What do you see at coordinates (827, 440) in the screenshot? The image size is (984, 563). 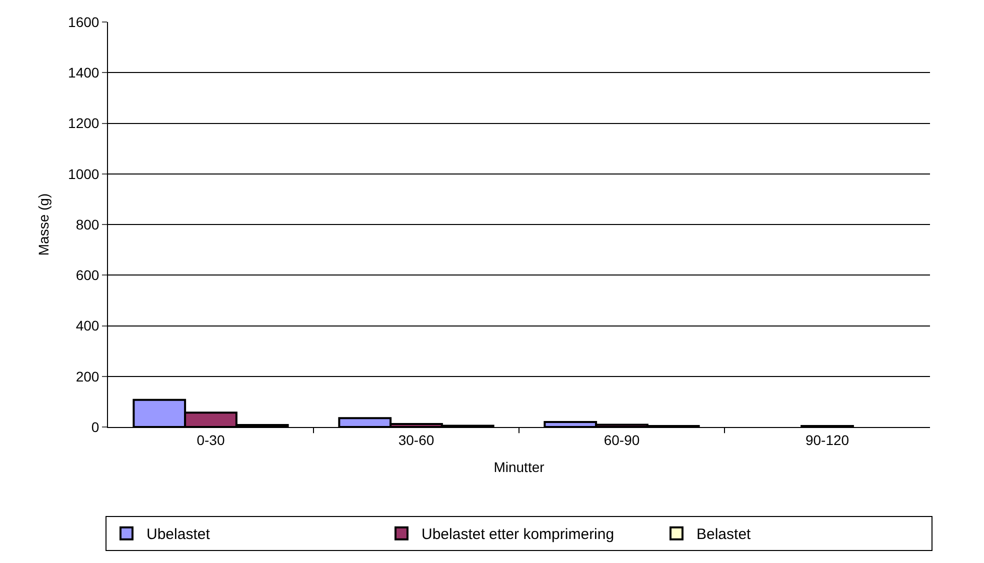 I see `x-tick-label: 90-120` at bounding box center [827, 440].